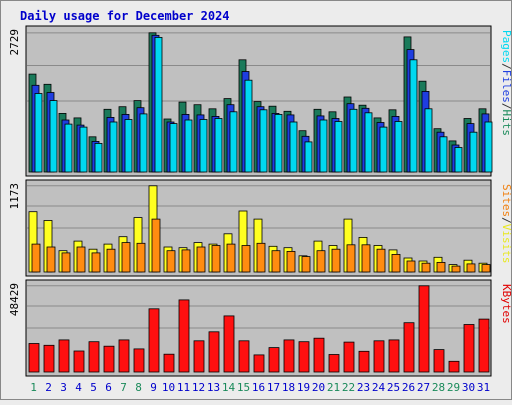  What do you see at coordinates (506, 86) in the screenshot?
I see `legend-part: Files` at bounding box center [506, 86].